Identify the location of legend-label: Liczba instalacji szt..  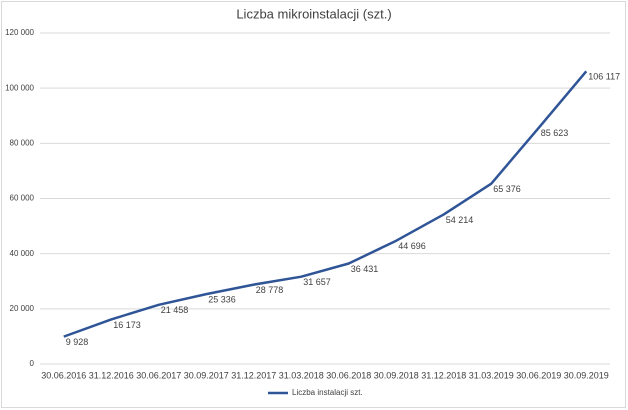
(327, 392).